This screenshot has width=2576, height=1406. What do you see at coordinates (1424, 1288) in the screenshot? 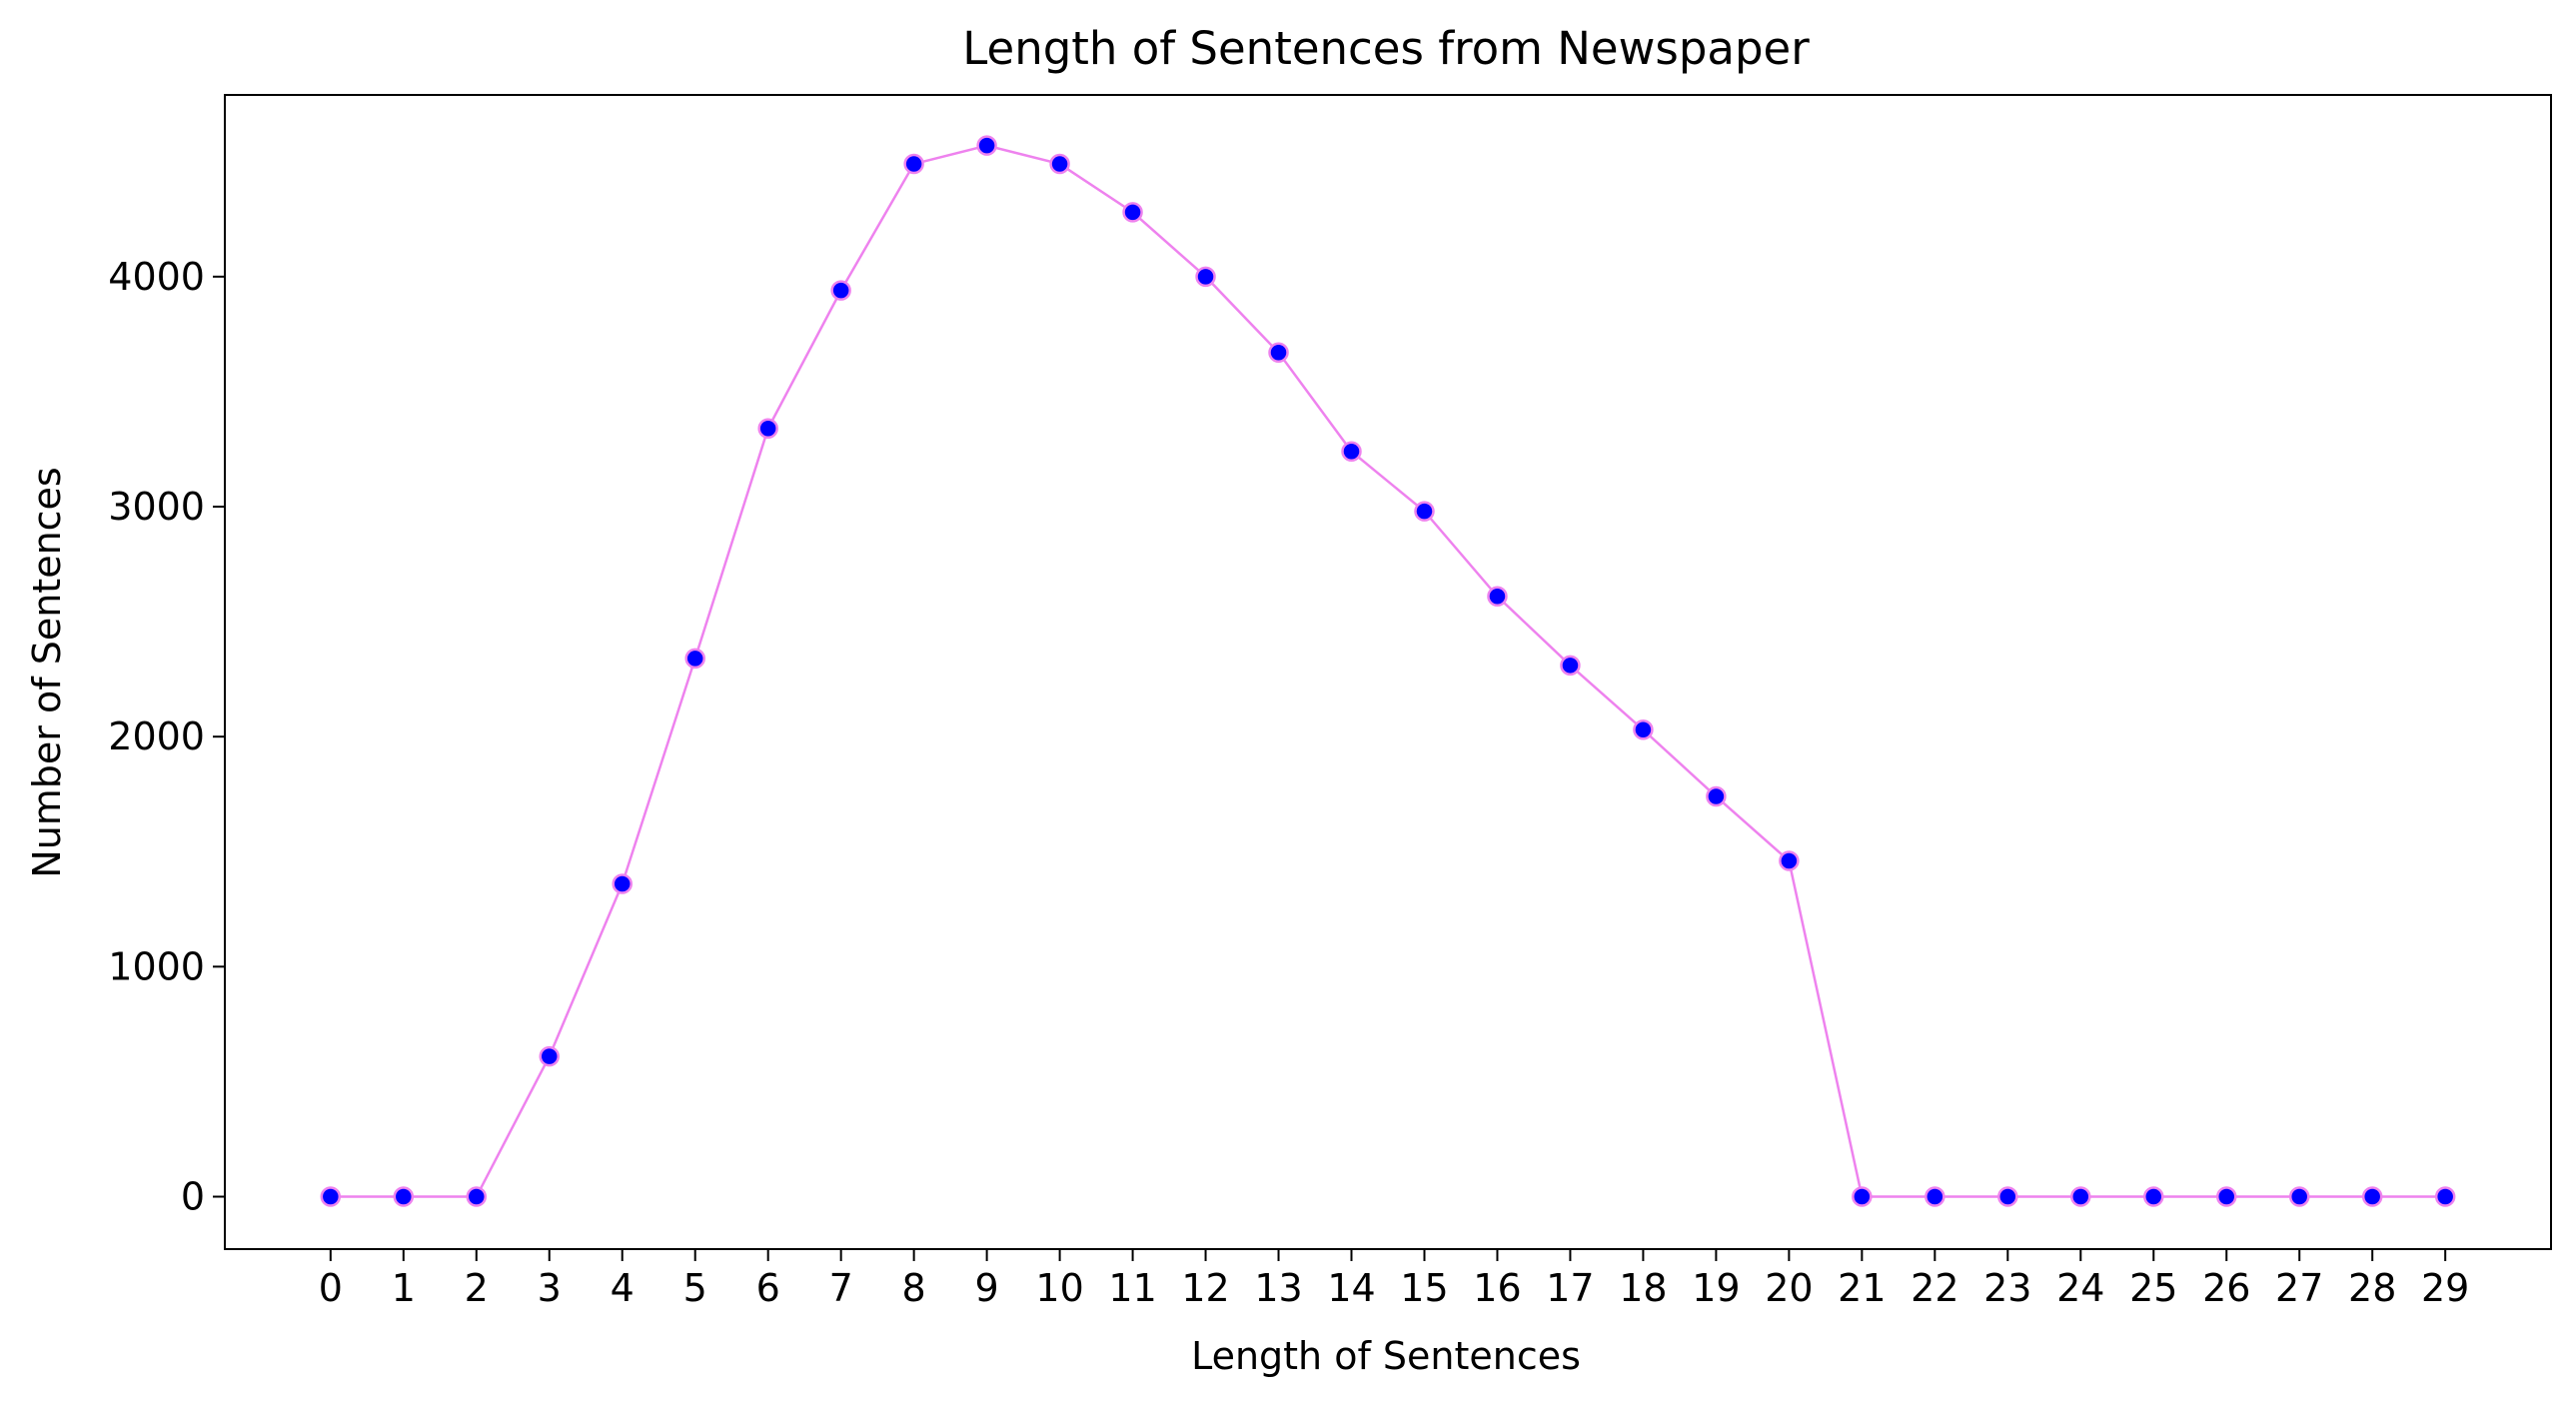
I see `x-tick-label: 15` at bounding box center [1424, 1288].